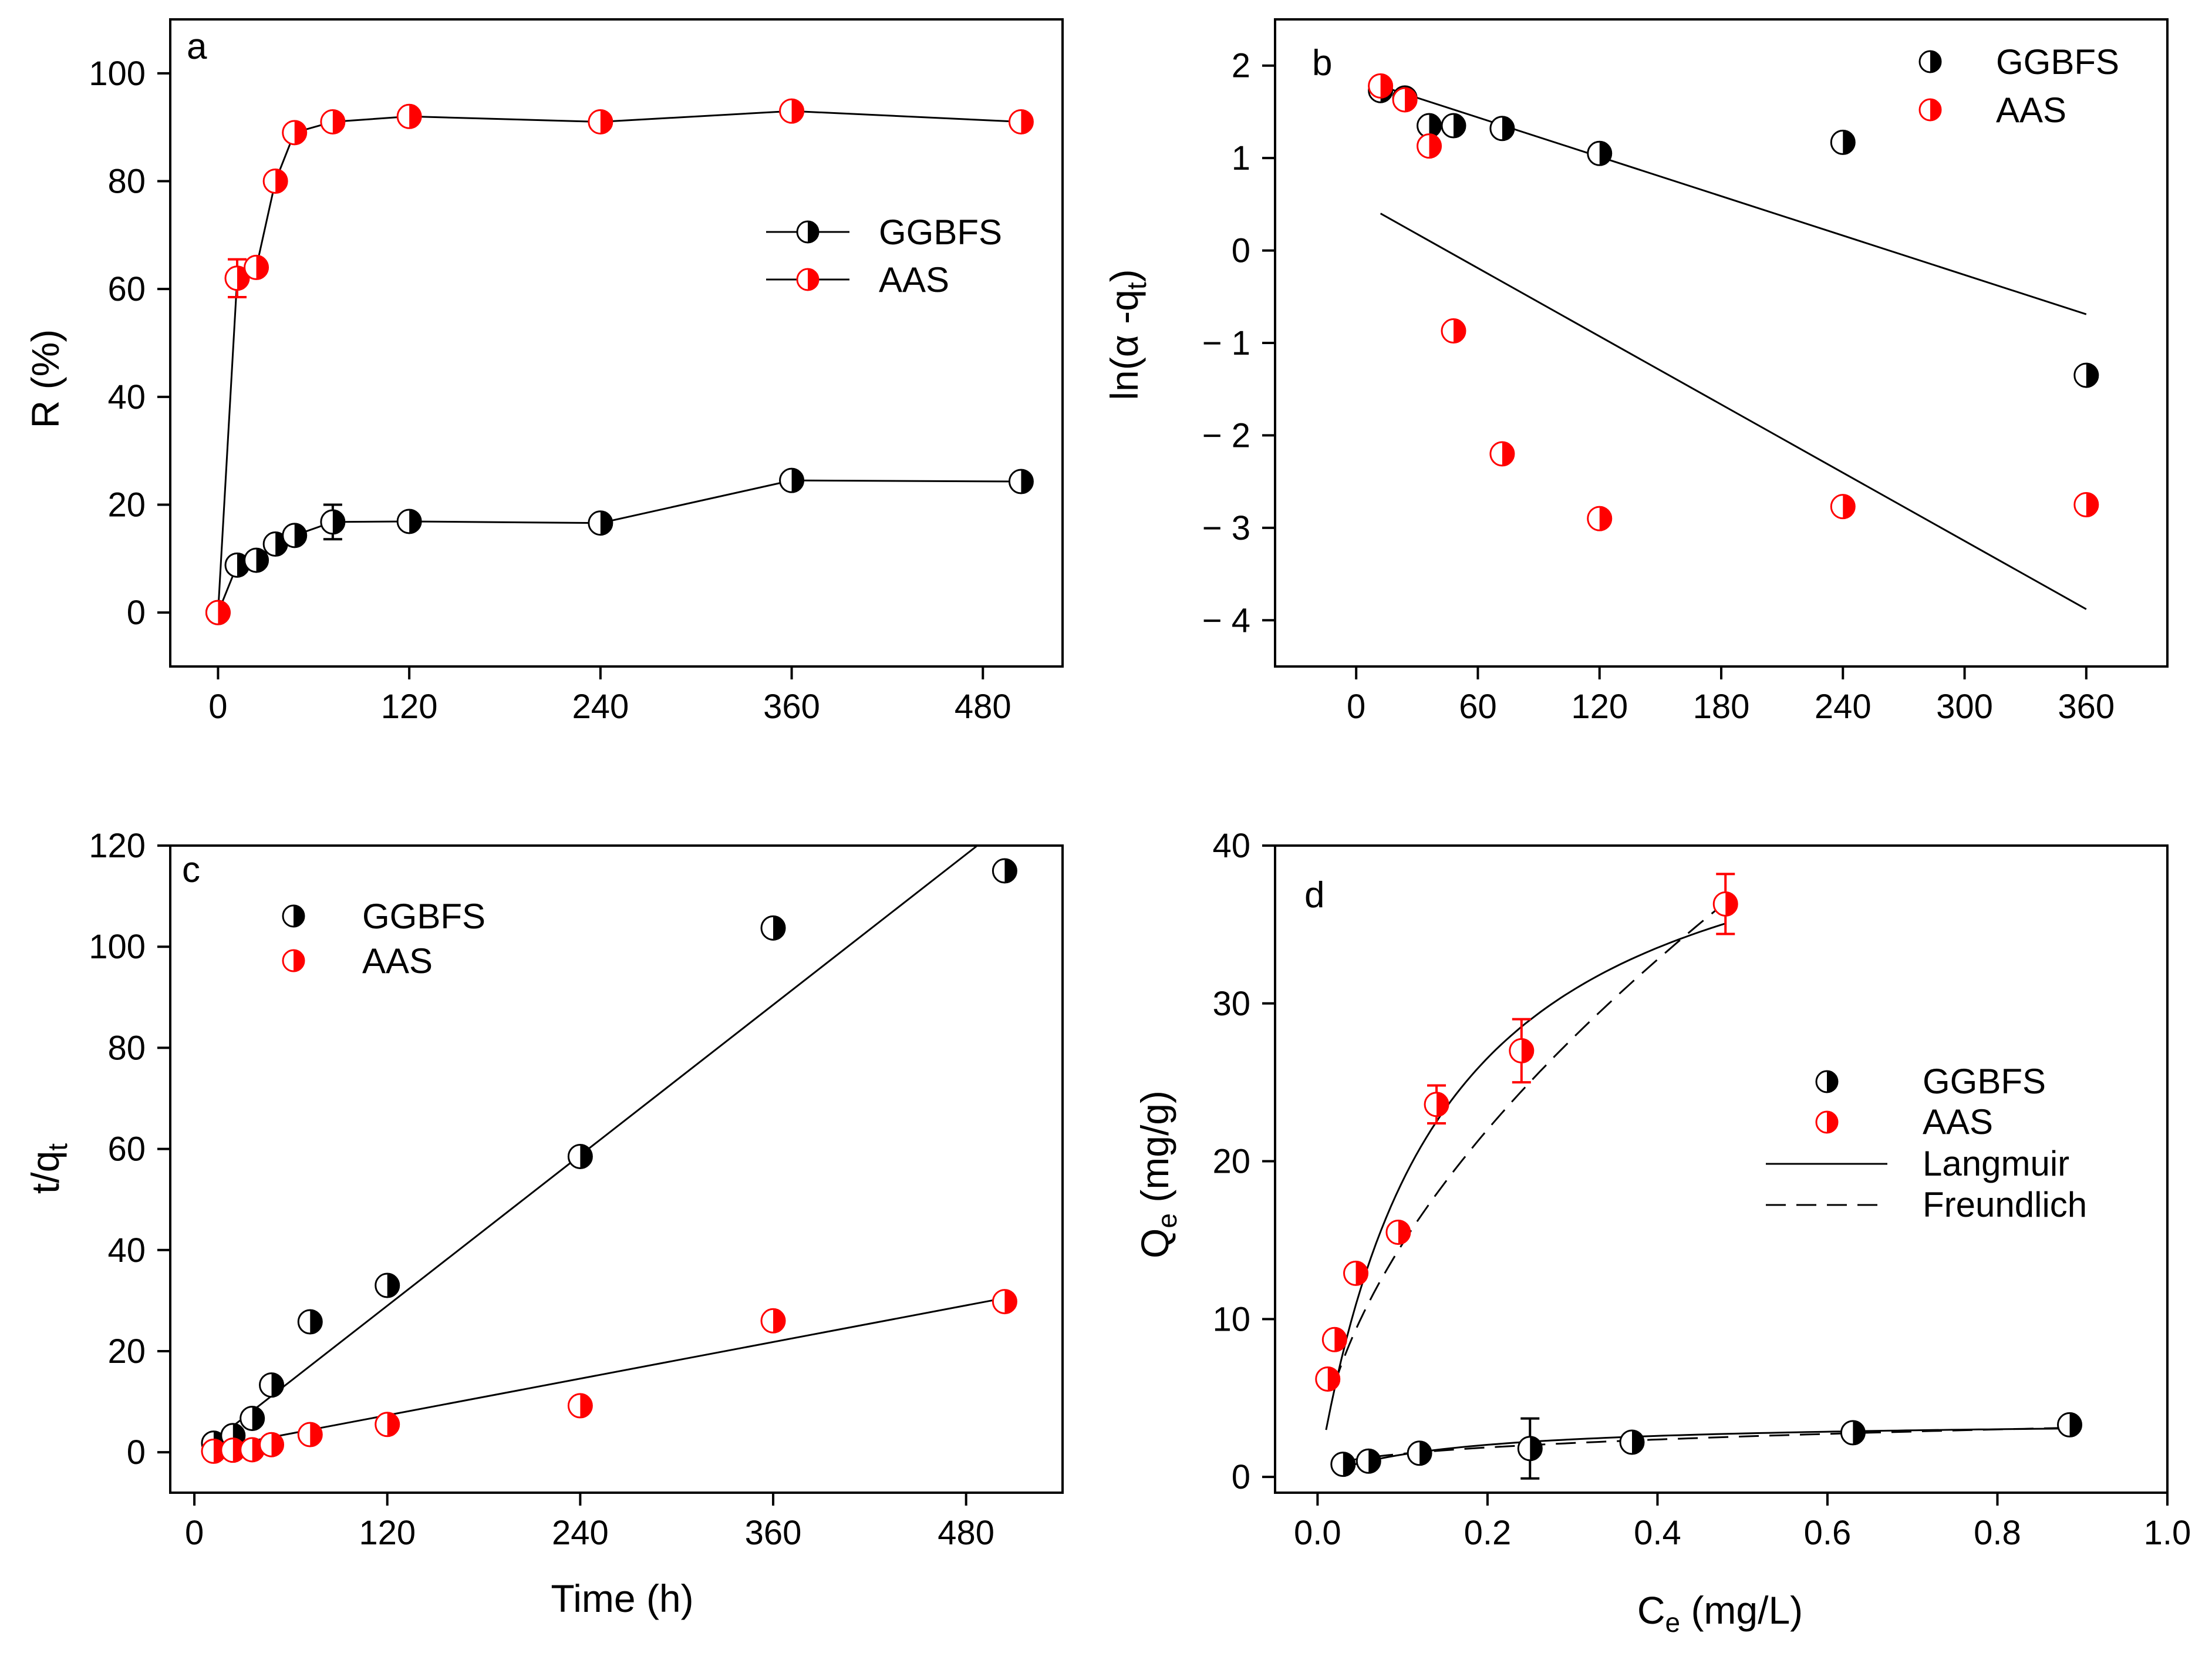  What do you see at coordinates (609, 1154) in the screenshot?
I see `panel-c-data` at bounding box center [609, 1154].